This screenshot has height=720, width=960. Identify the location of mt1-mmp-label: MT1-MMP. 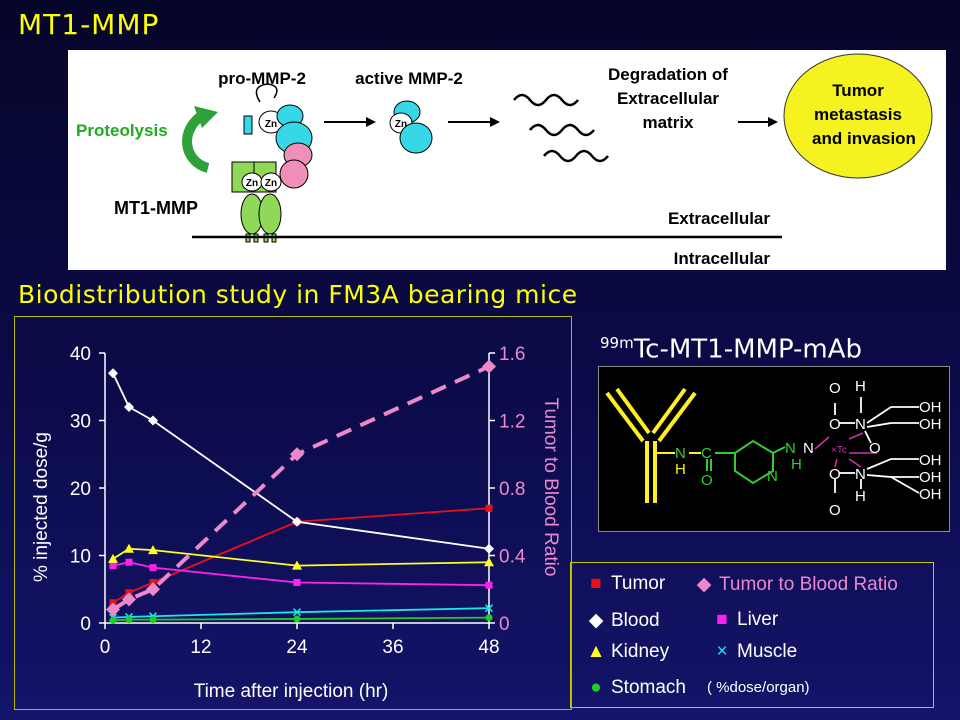
(156, 208).